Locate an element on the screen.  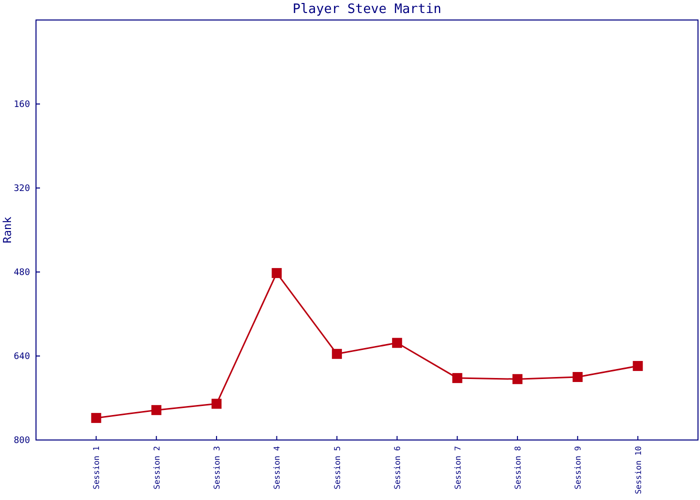
x-tick-label: Session 8 is located at coordinates (517, 468).